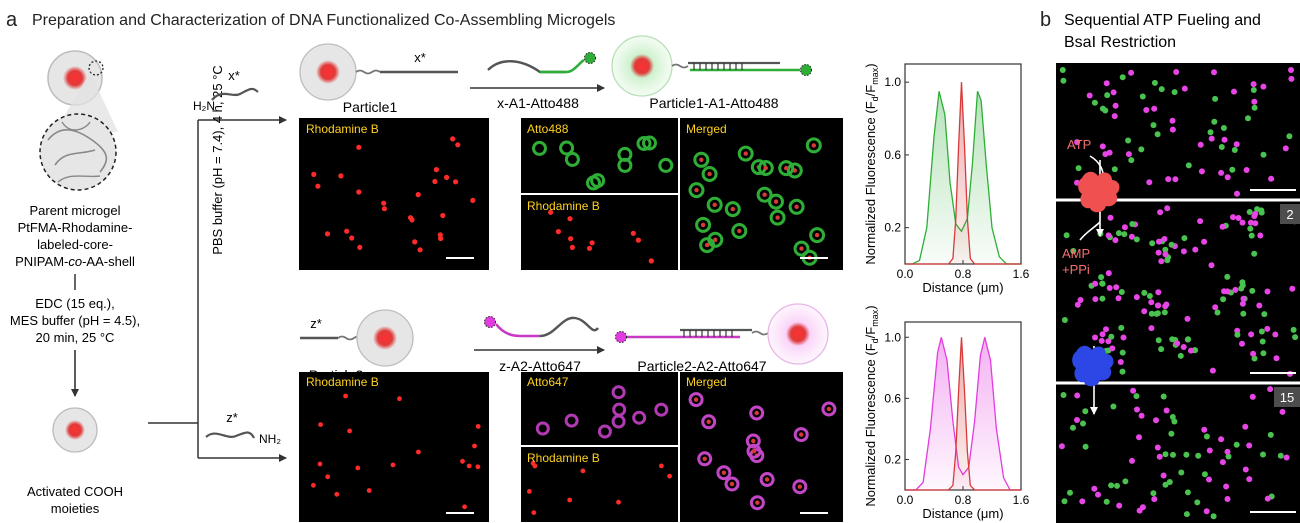  Describe the element at coordinates (1120, 42) in the screenshot. I see `panel-b-title-line2: BsaI Restriction` at that location.